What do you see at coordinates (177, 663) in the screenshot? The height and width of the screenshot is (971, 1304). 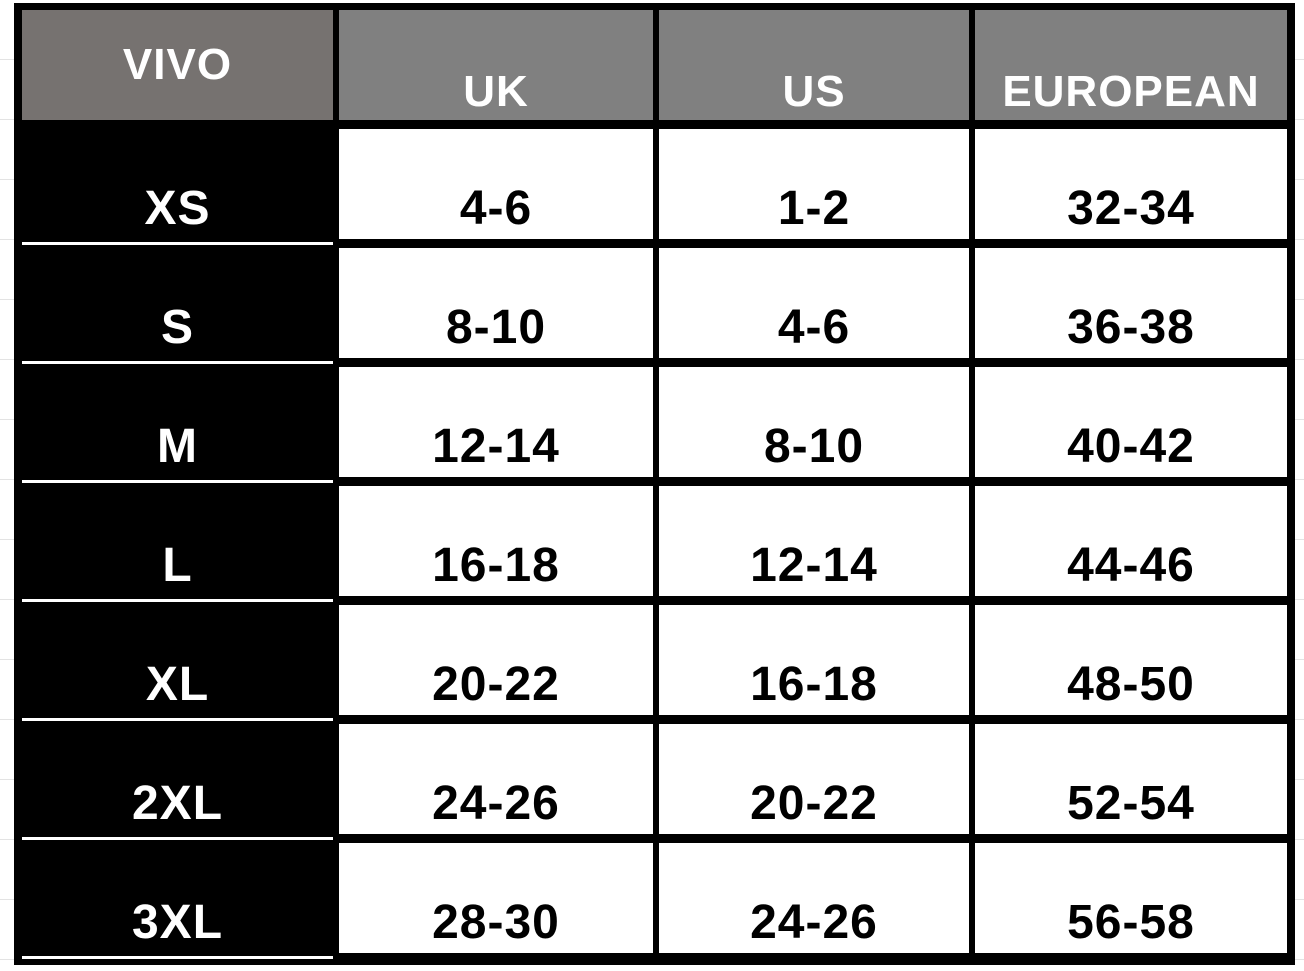 I see `size-label-cell: XL` at bounding box center [177, 663].